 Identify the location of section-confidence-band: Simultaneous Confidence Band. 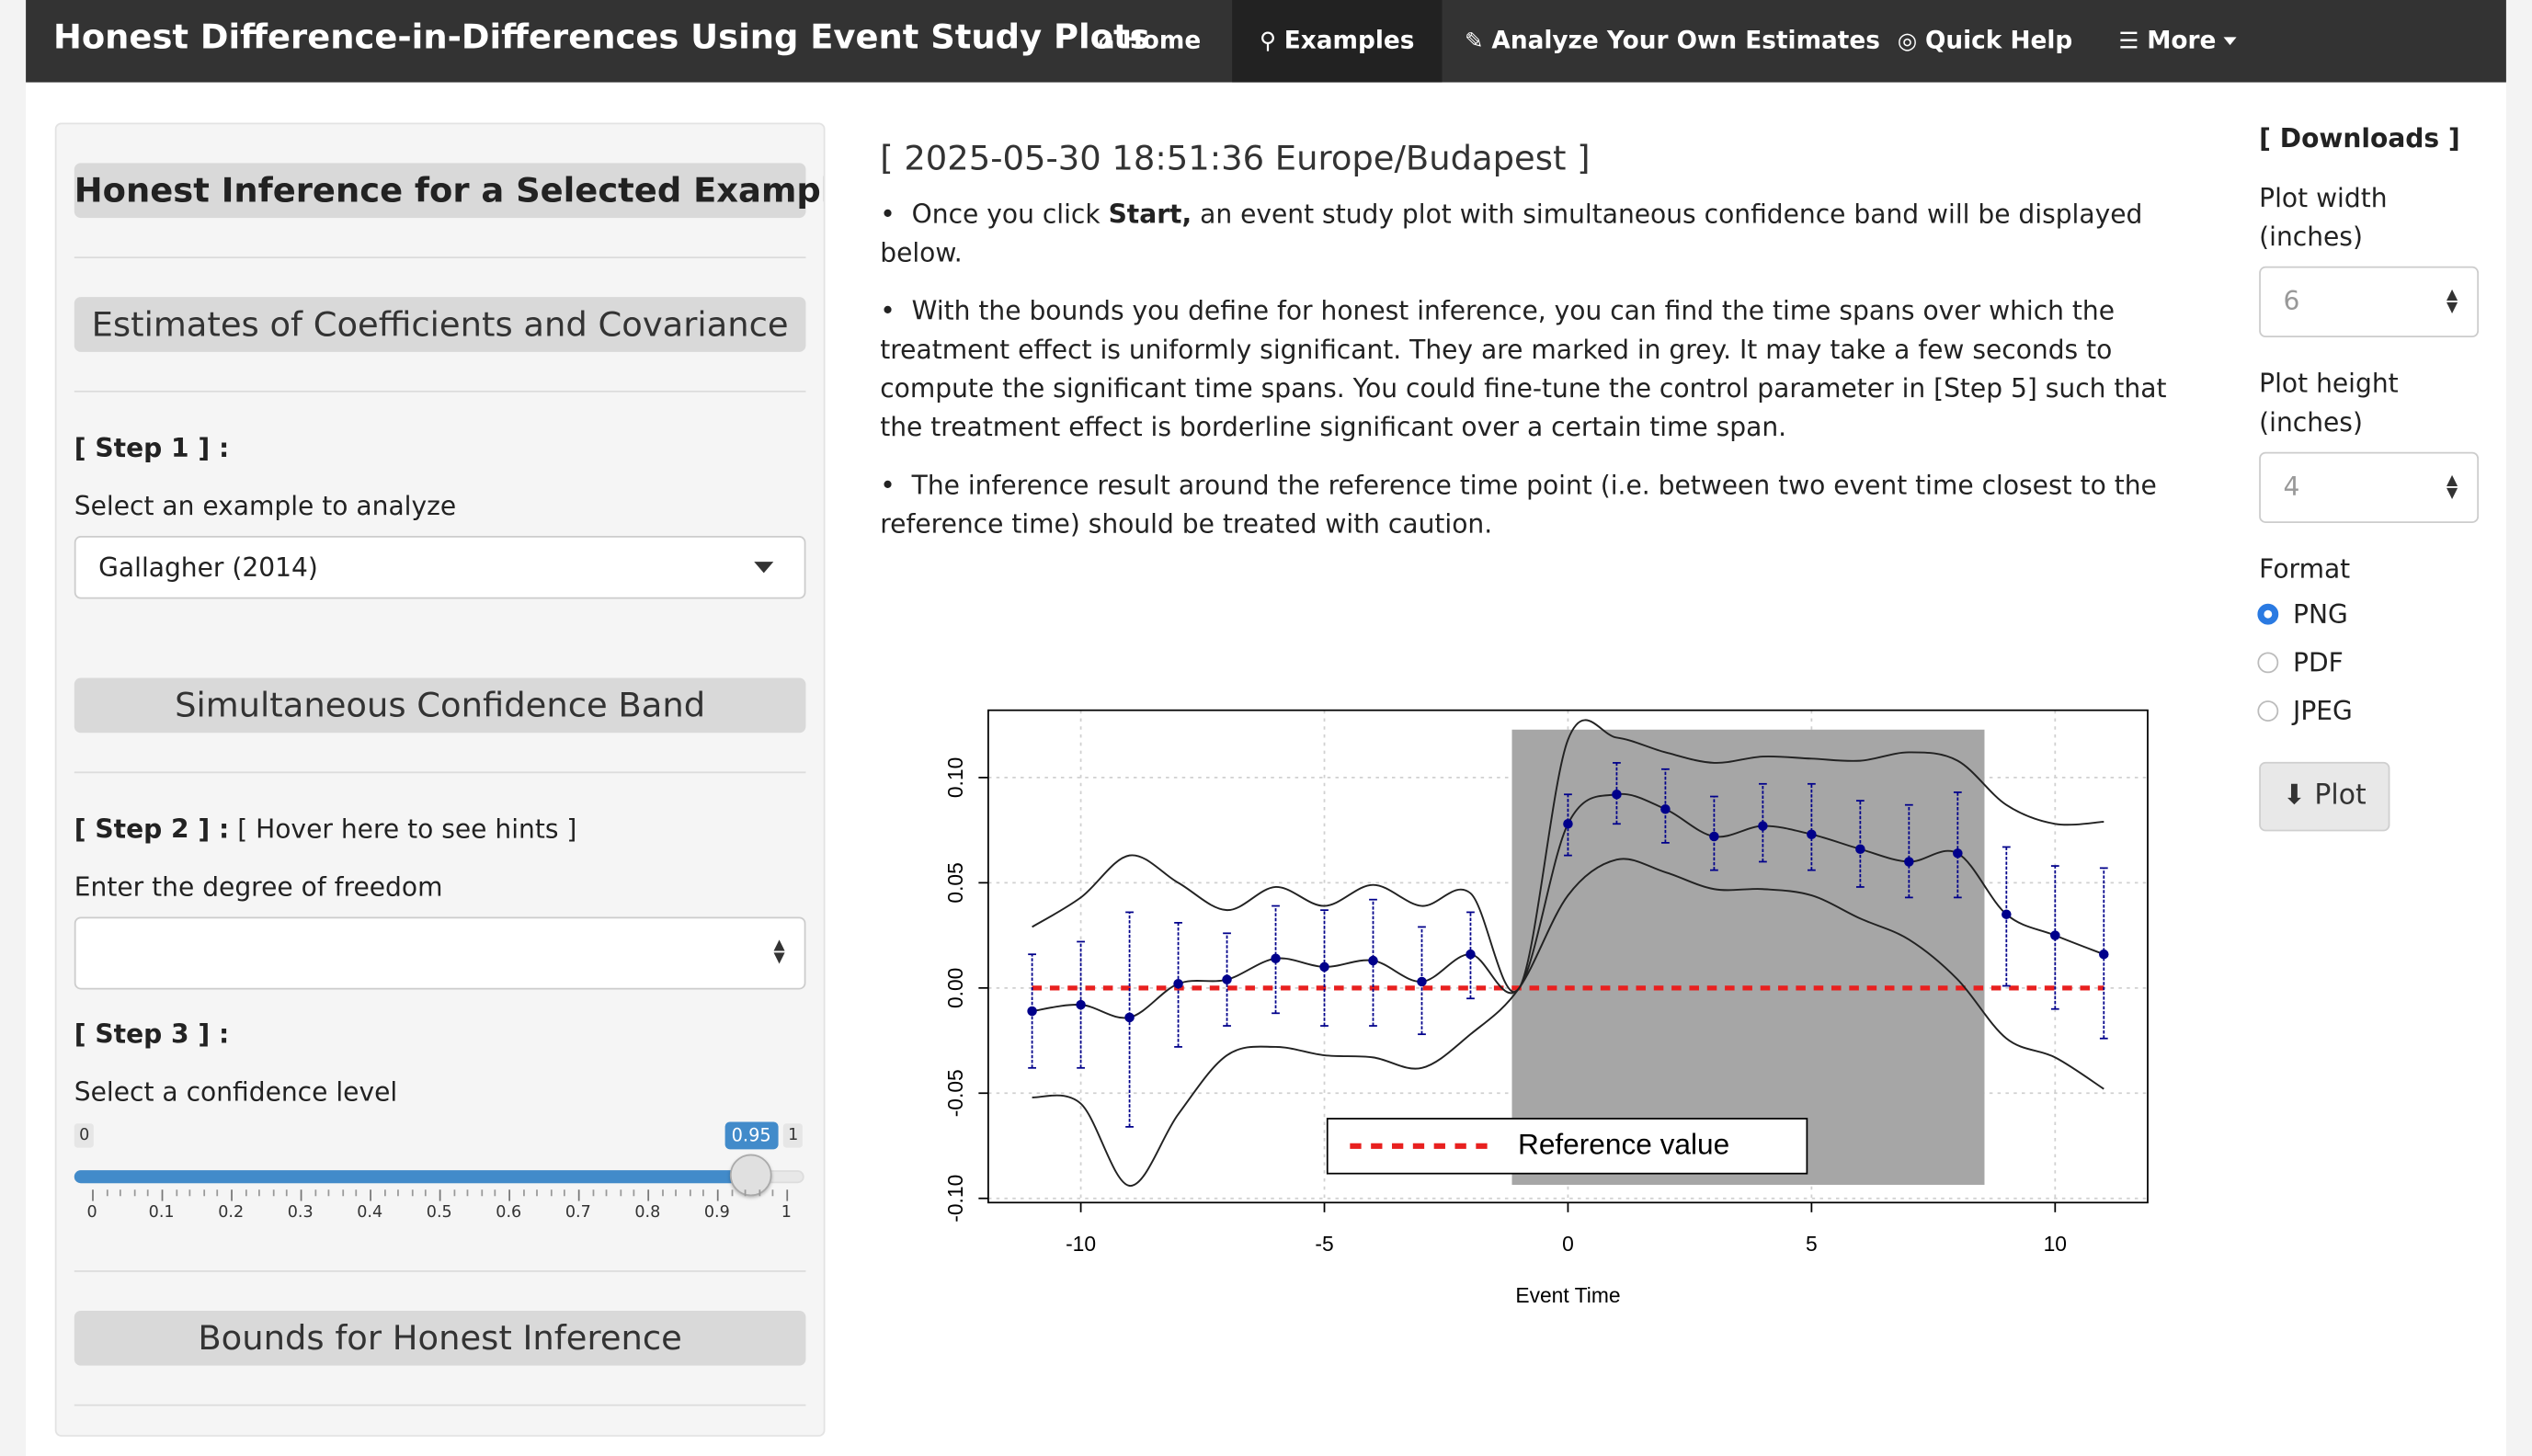
(440, 705).